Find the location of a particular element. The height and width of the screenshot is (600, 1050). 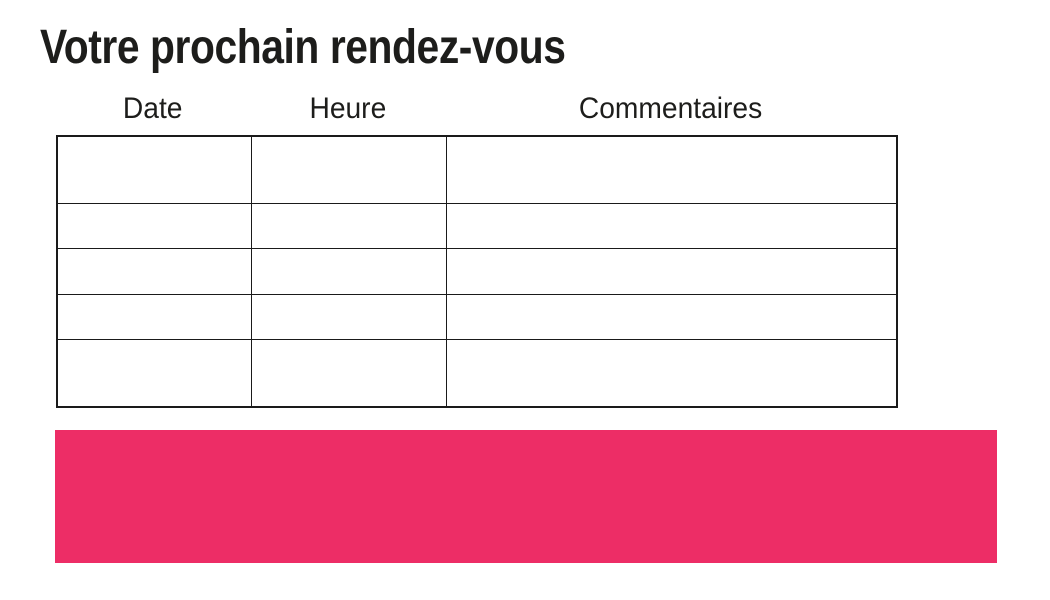

table-column-headers: Date Heure Commentaires is located at coordinates (476, 109).